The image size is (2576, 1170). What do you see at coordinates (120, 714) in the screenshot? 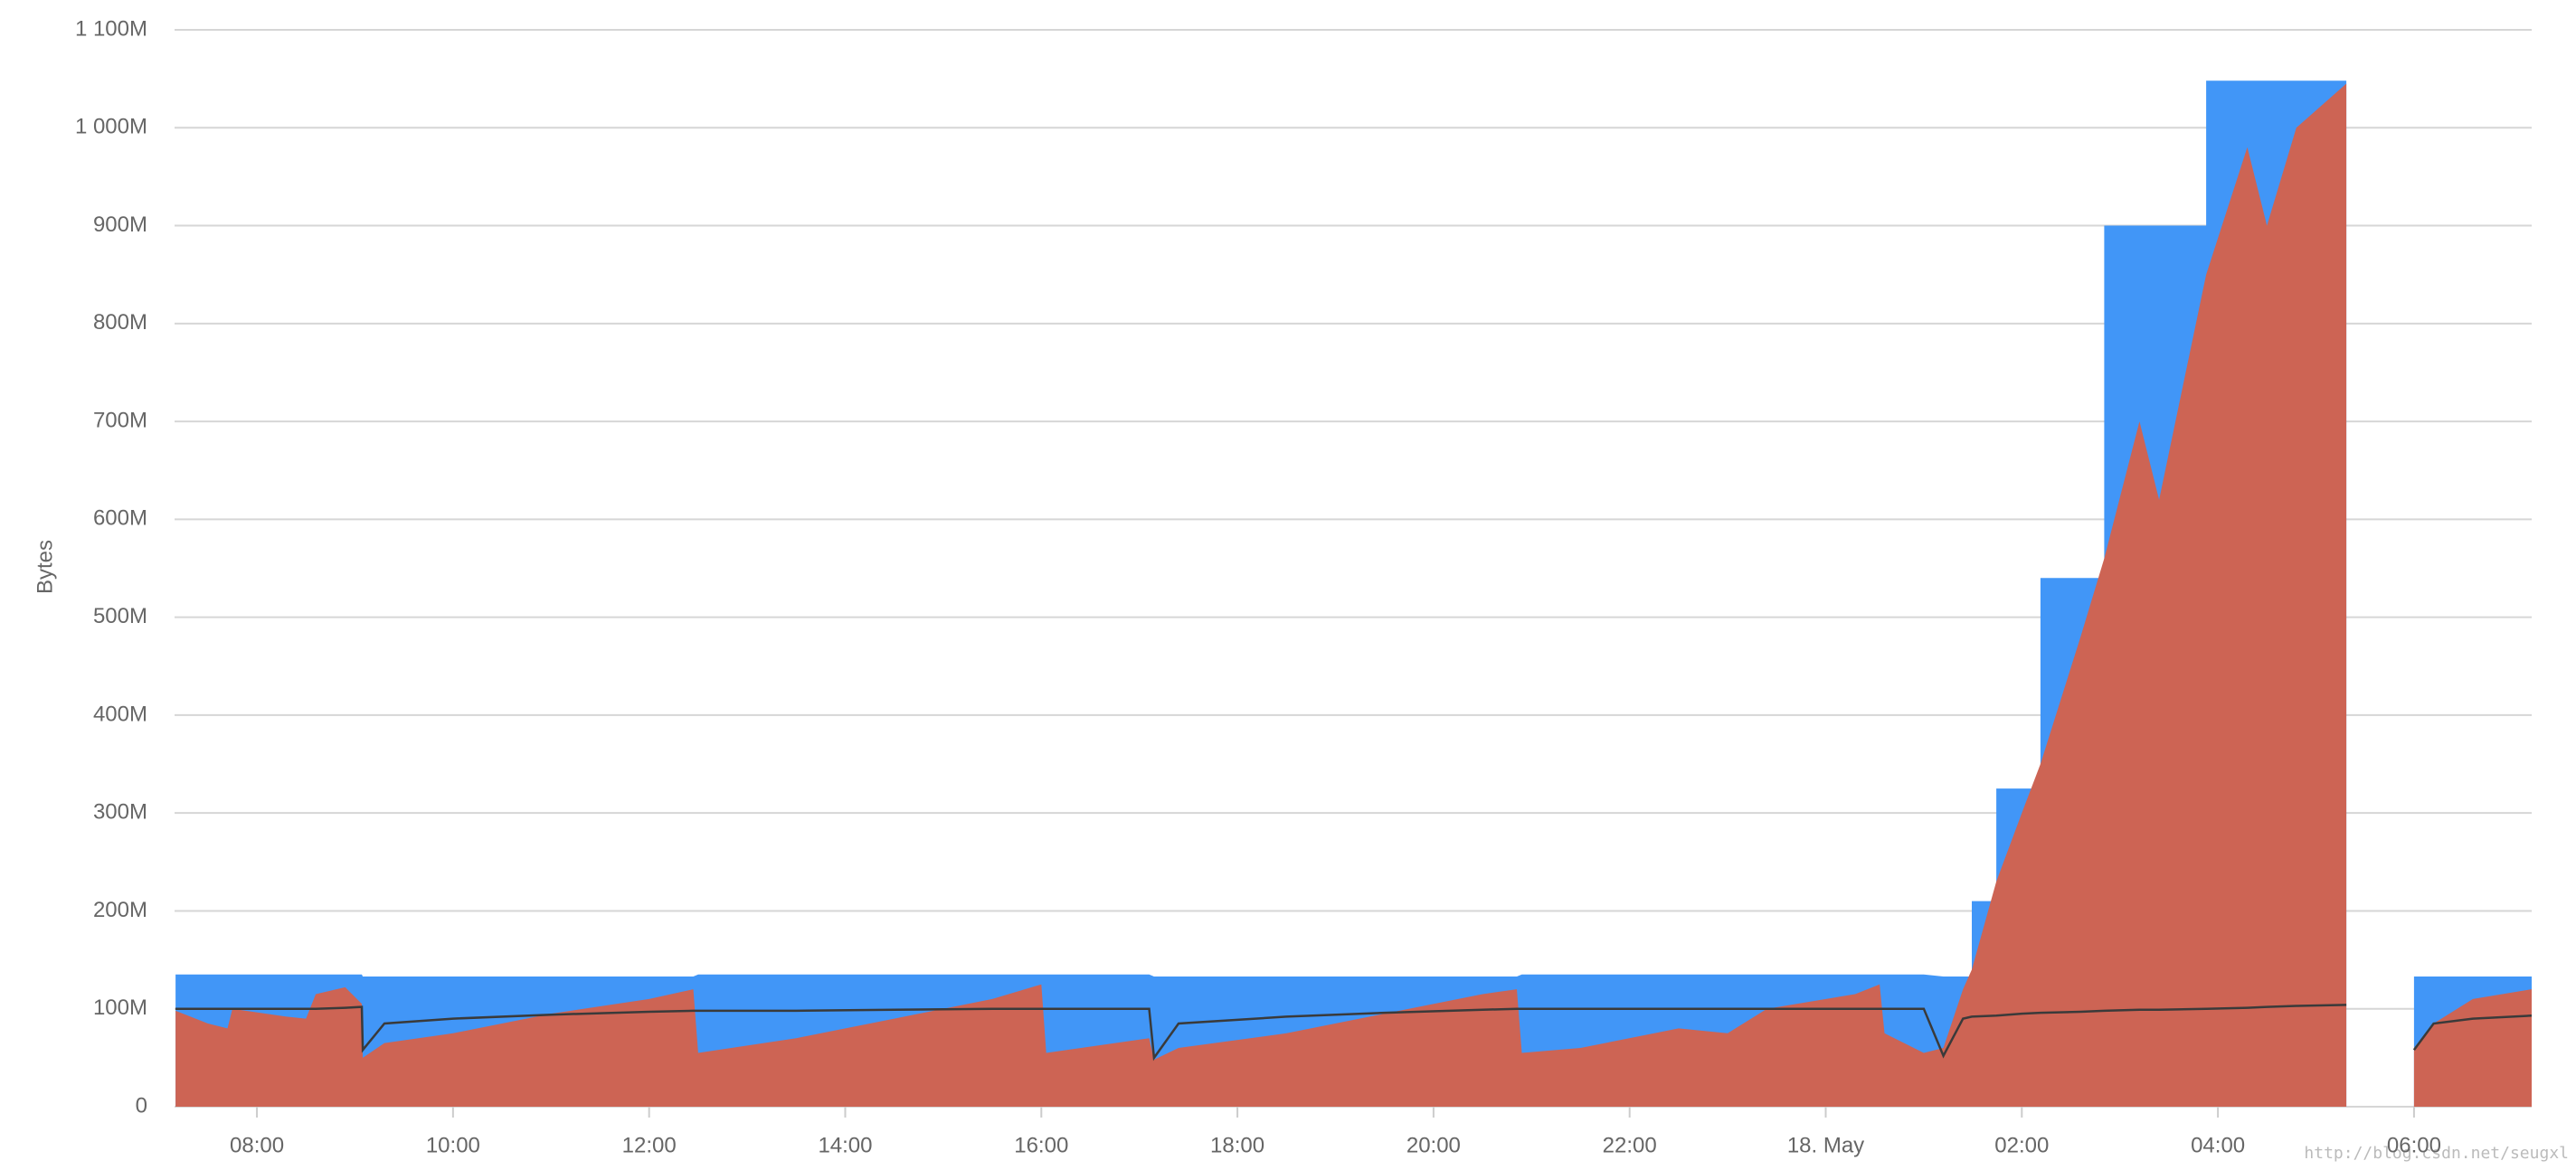
I see `y-tick-label: 400M` at bounding box center [120, 714].